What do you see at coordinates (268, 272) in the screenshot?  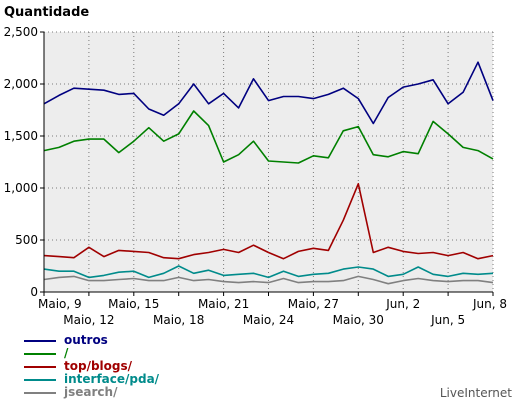 I see `series-line-interface-pda` at bounding box center [268, 272].